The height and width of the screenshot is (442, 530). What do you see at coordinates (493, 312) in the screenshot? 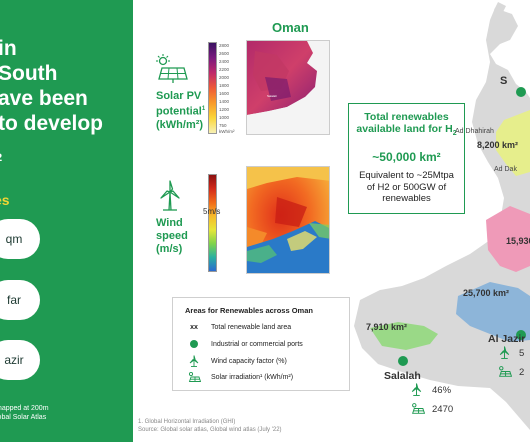
I see `region-blue` at bounding box center [493, 312].